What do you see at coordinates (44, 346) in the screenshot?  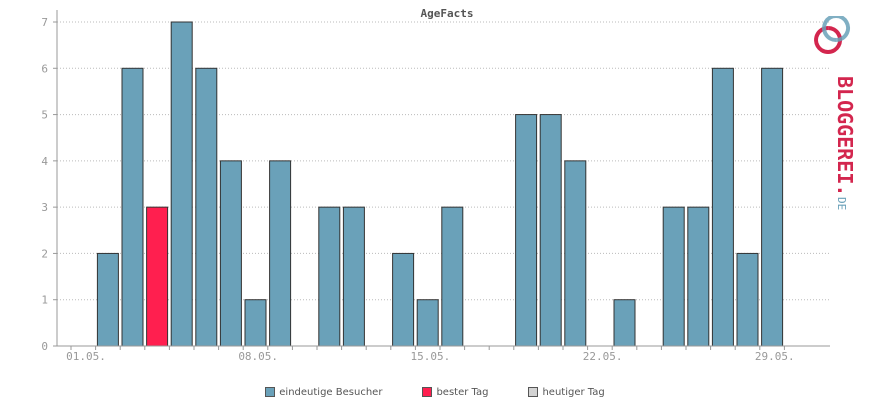 I see `y-tick-label: 0` at bounding box center [44, 346].